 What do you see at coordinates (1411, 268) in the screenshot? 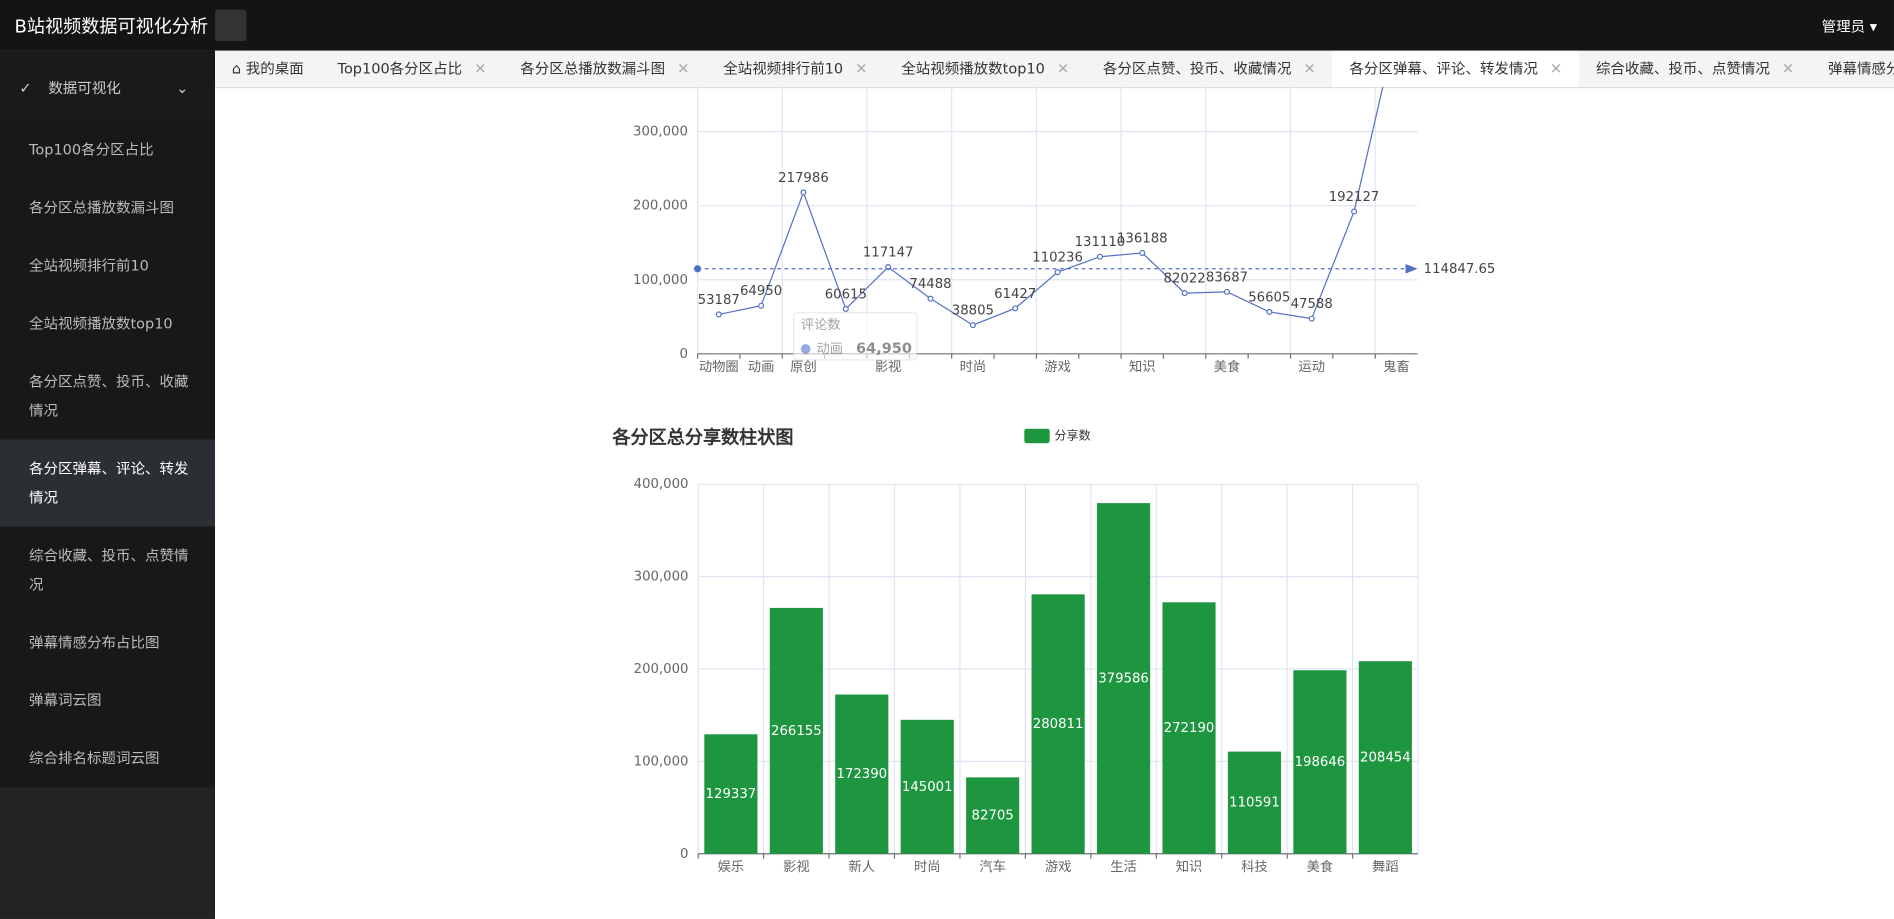
I see `mark-line-arrow` at bounding box center [1411, 268].